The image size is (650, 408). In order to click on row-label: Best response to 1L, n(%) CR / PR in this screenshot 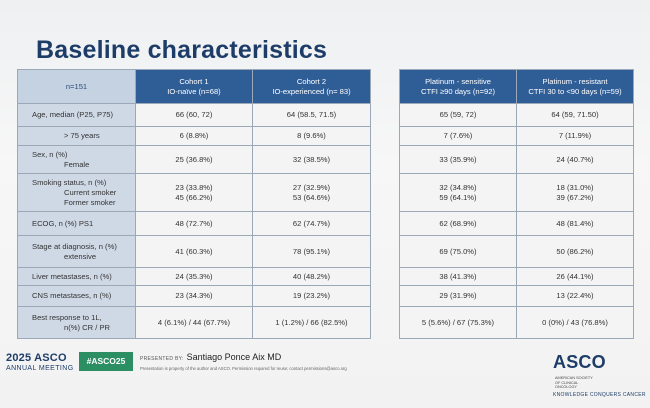, I will do `click(76, 322)`.